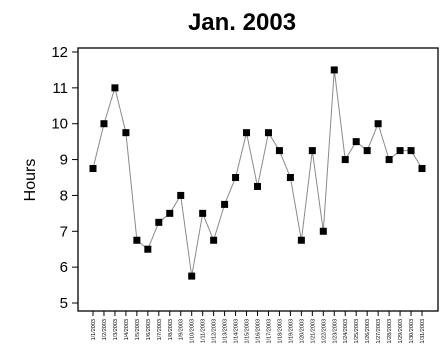 The image size is (445, 358). What do you see at coordinates (423, 331) in the screenshot?
I see `x-tick-label: 1/31/2003` at bounding box center [423, 331].